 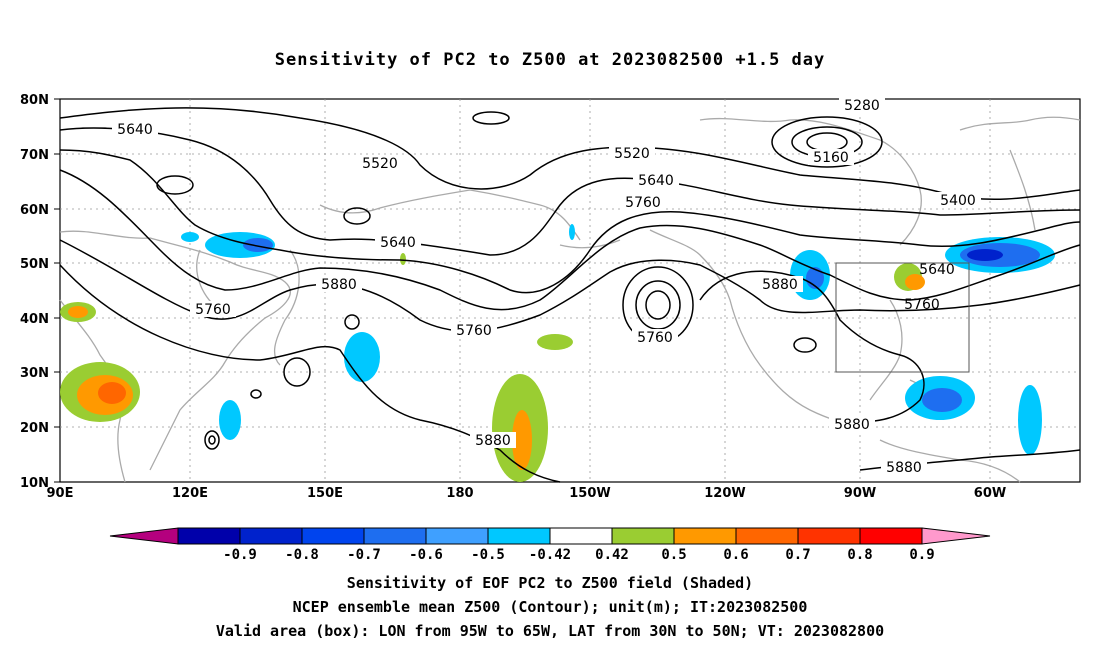 I want to click on lat-label: 10N, so click(x=34, y=483).